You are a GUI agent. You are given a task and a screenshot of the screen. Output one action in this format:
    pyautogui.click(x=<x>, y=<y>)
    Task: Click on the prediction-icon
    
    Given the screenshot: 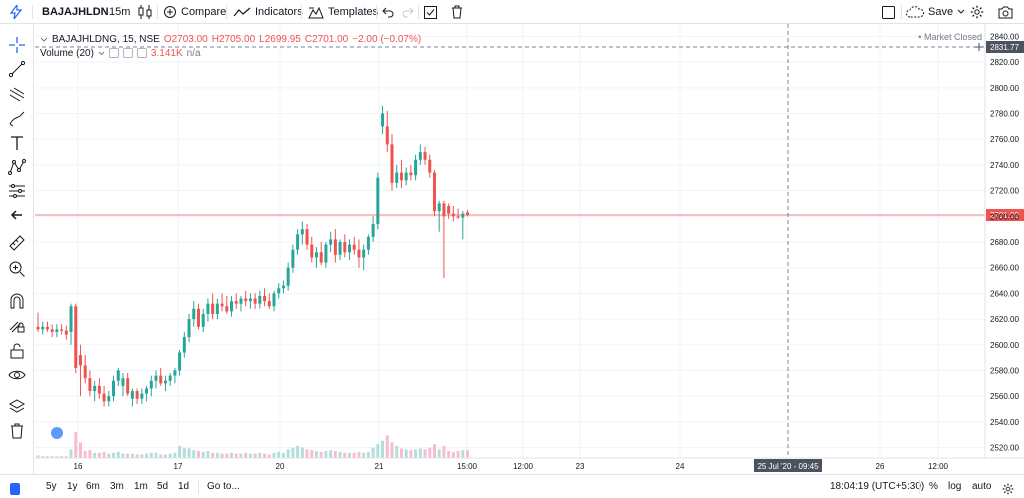 What is the action you would take?
    pyautogui.click(x=17, y=191)
    